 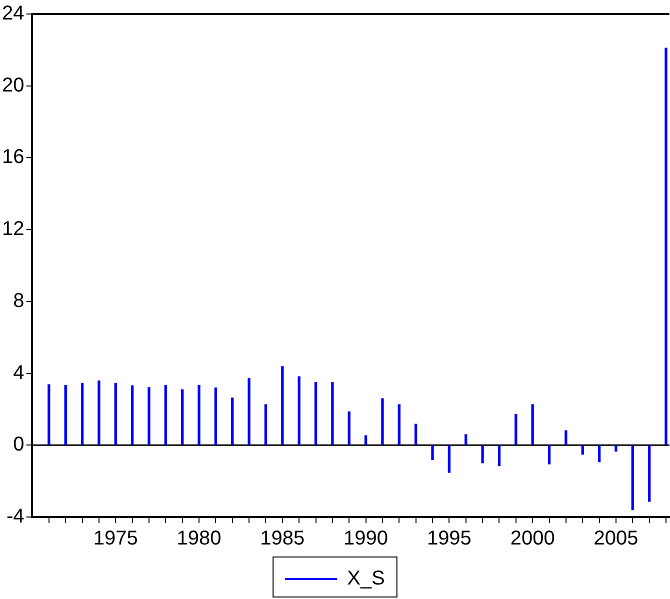 What do you see at coordinates (199, 539) in the screenshot?
I see `x-tick-label: 1980` at bounding box center [199, 539].